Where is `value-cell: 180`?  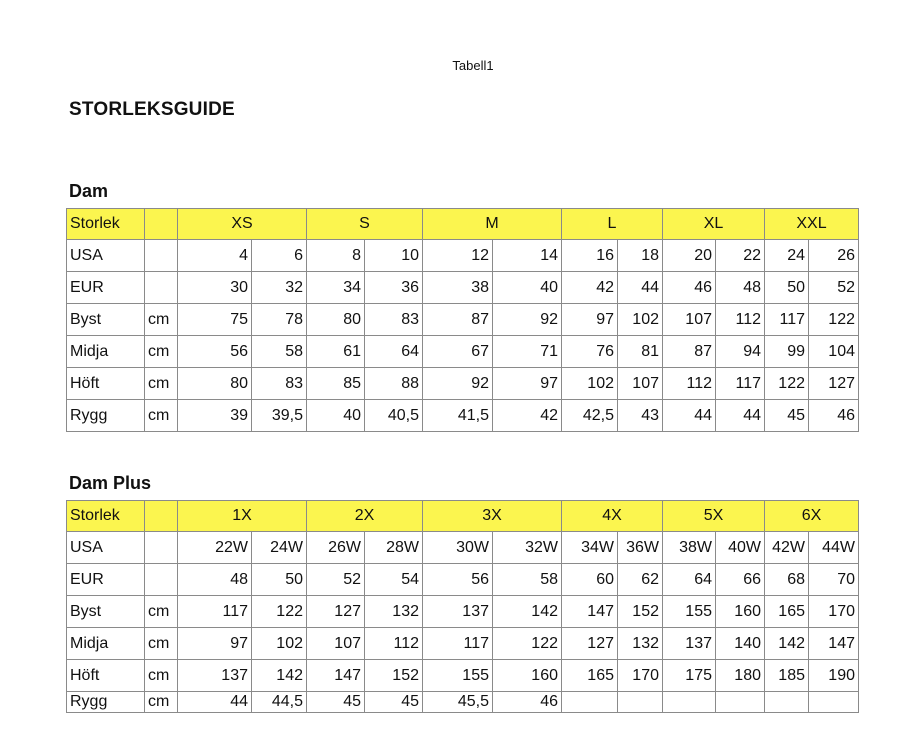 value-cell: 180 is located at coordinates (740, 675).